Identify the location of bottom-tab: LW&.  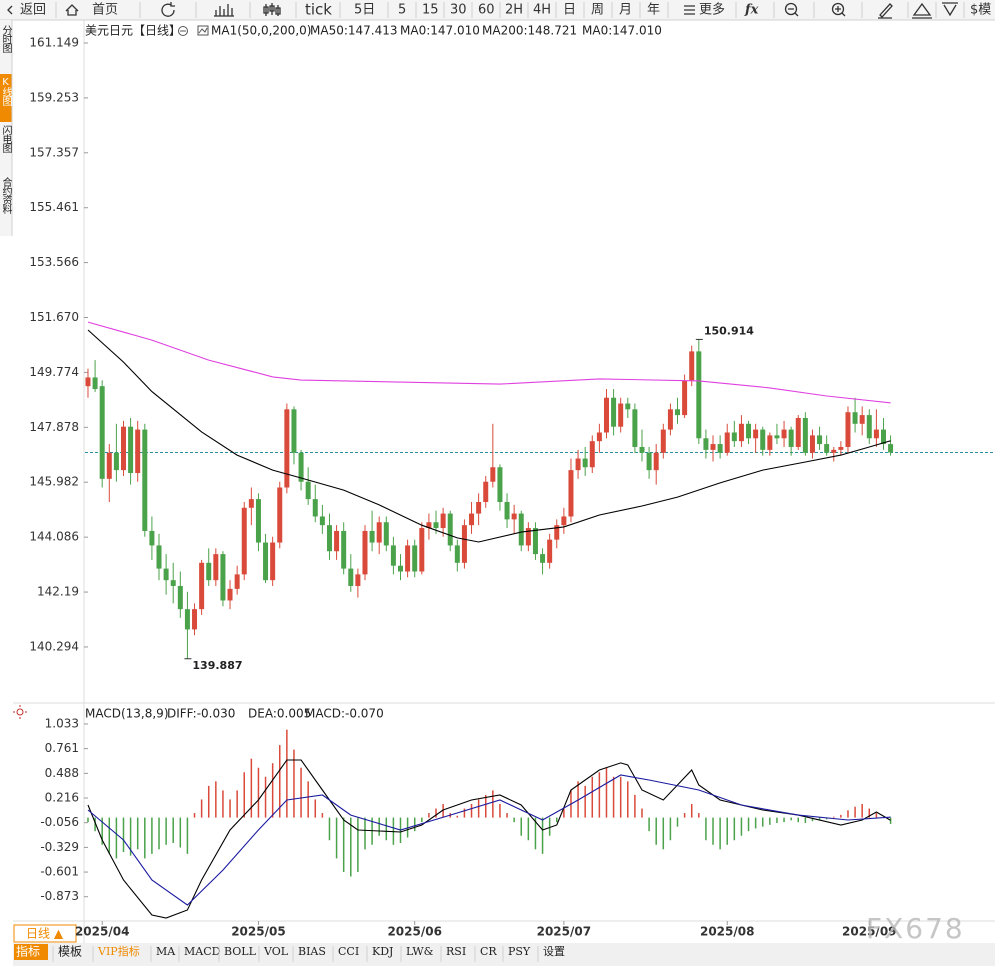
(420, 951).